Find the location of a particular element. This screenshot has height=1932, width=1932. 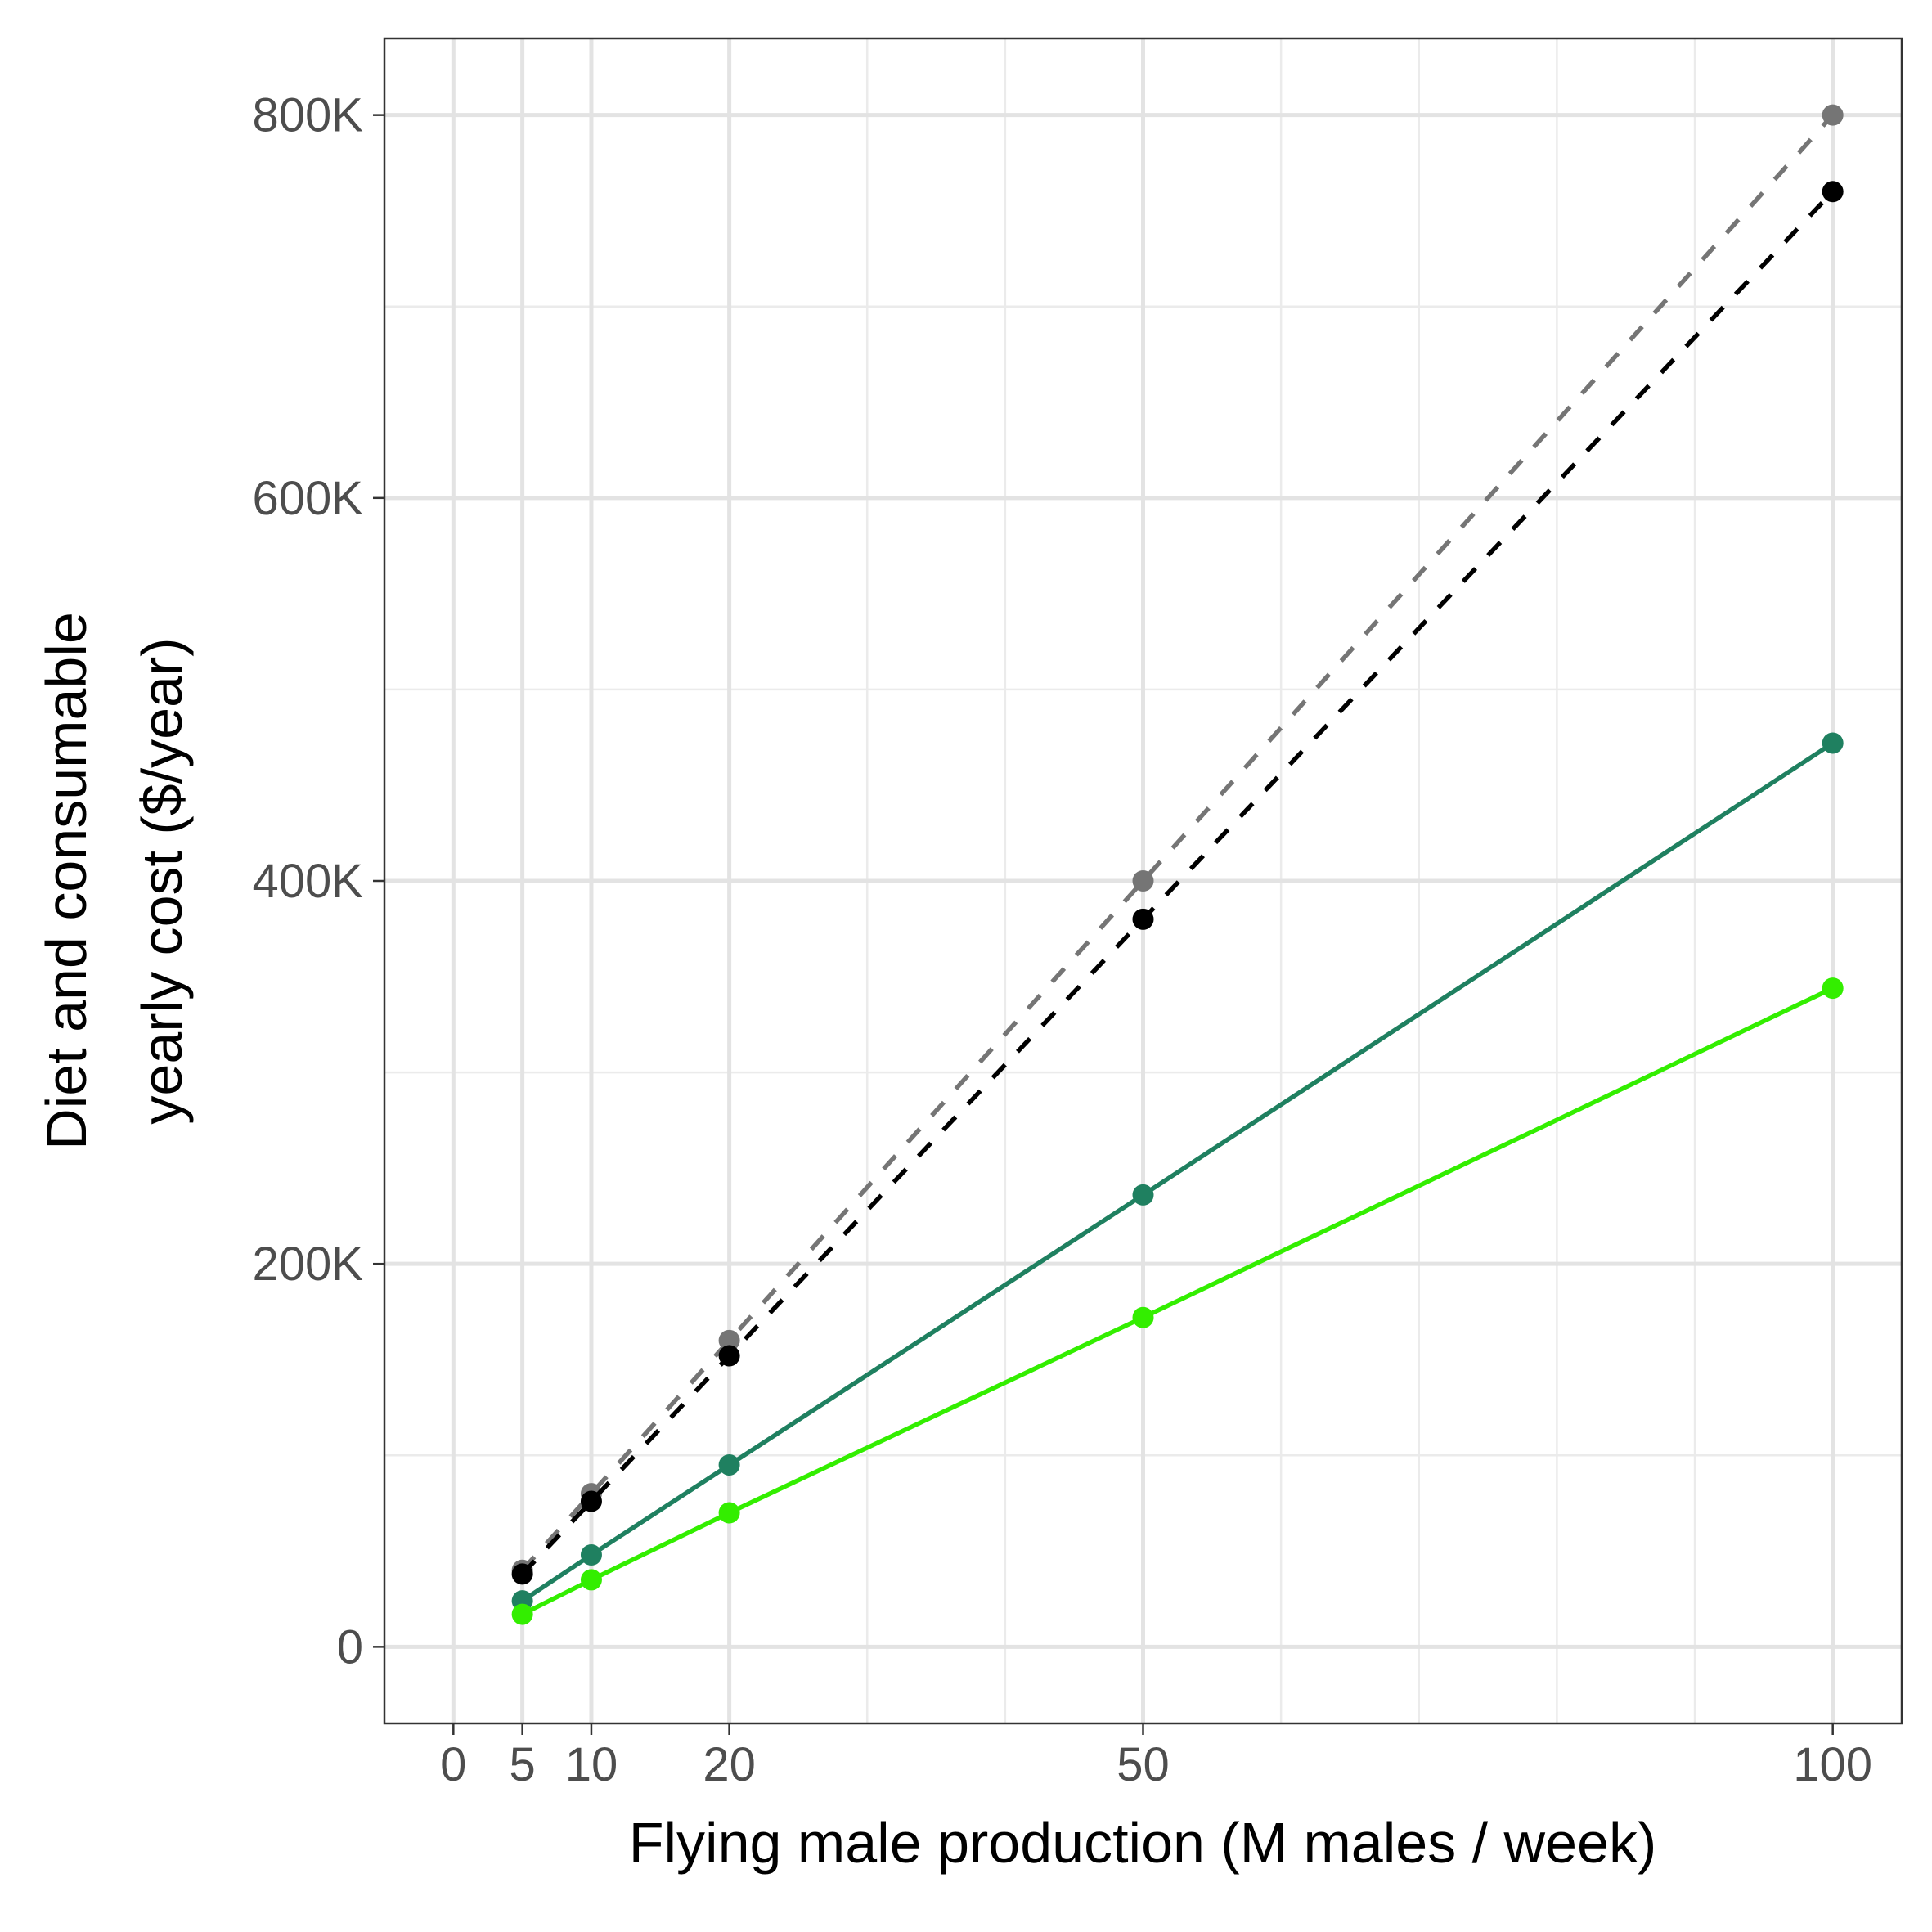

x-axis-title: Flying male production (M males / week) is located at coordinates (1143, 1843).